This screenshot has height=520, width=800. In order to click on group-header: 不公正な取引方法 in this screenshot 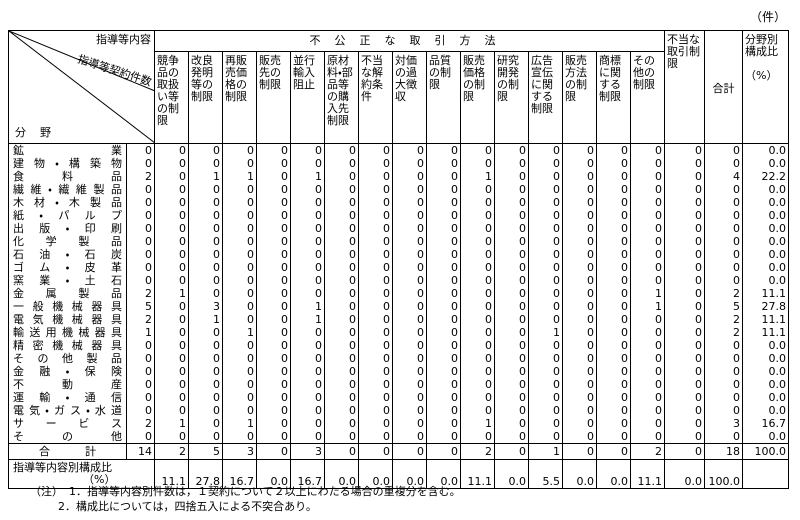, I will do `click(409, 41)`.